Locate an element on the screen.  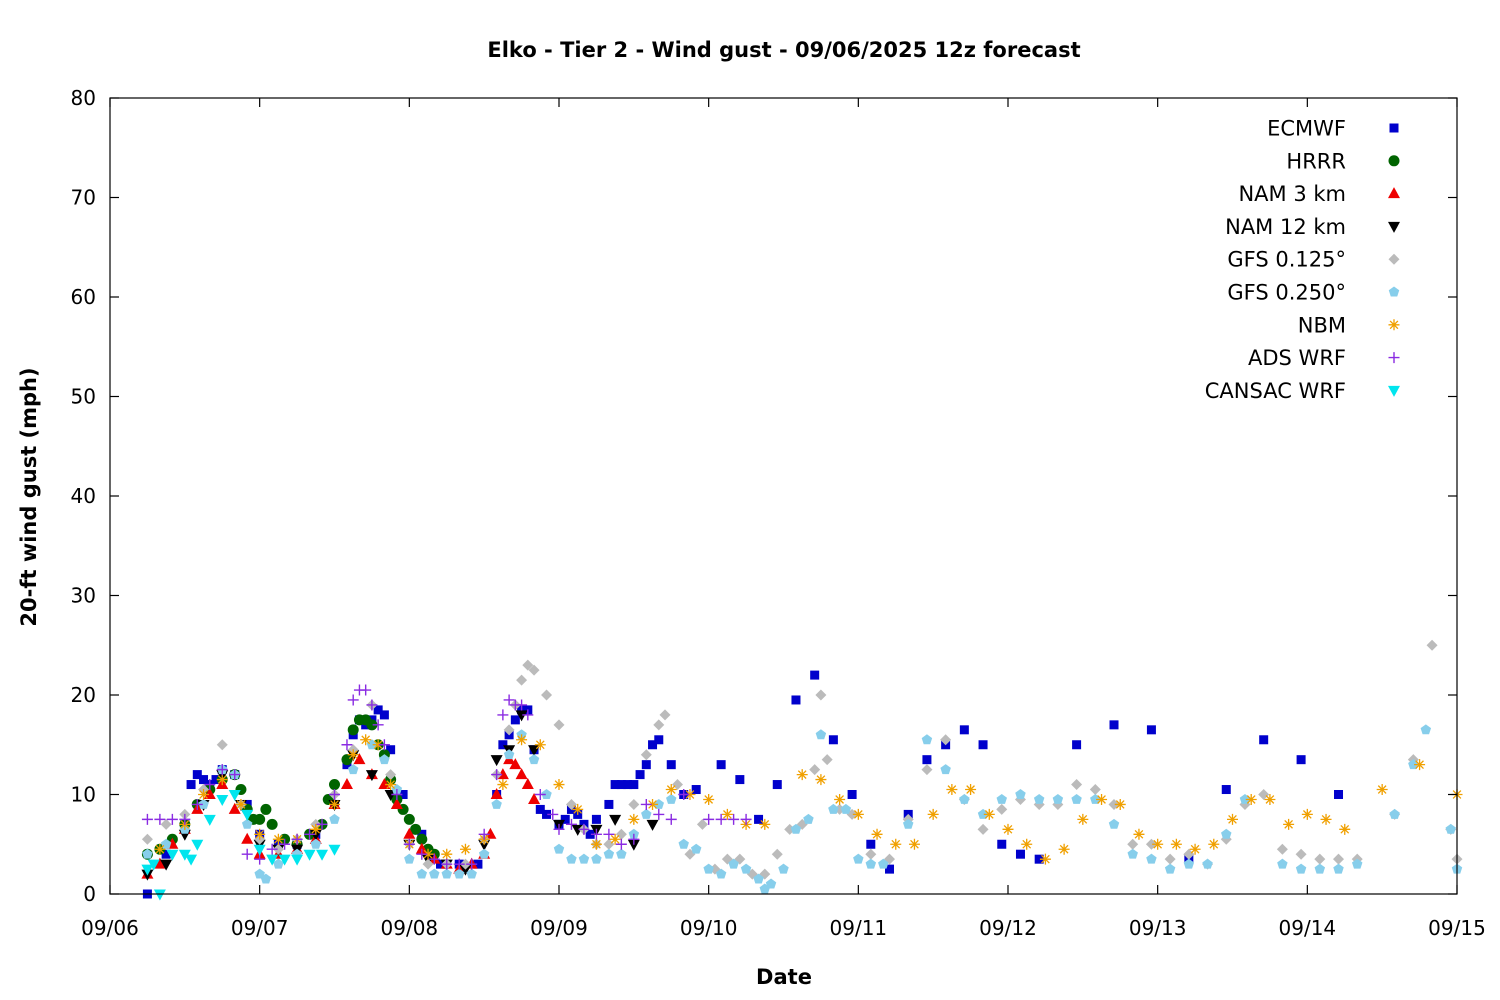
series-ads-wrf is located at coordinates (446, 777).